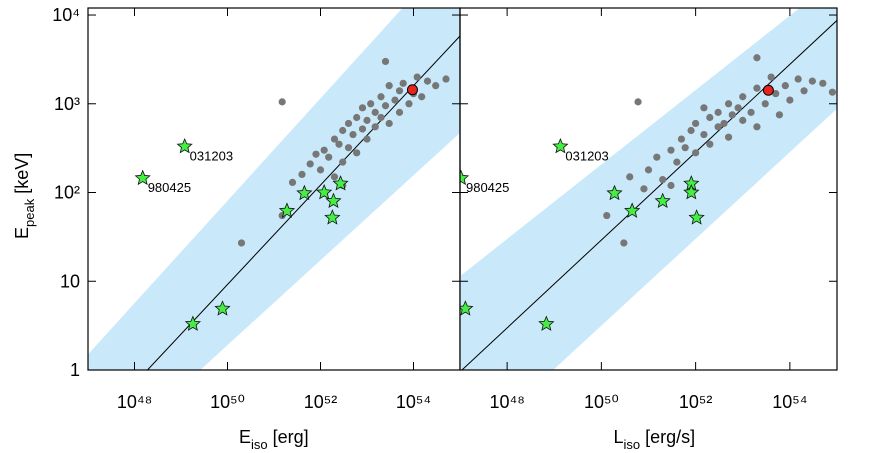 This screenshot has width=872, height=453. Describe the element at coordinates (632, 444) in the screenshot. I see `axis-title-sub: iso` at that location.